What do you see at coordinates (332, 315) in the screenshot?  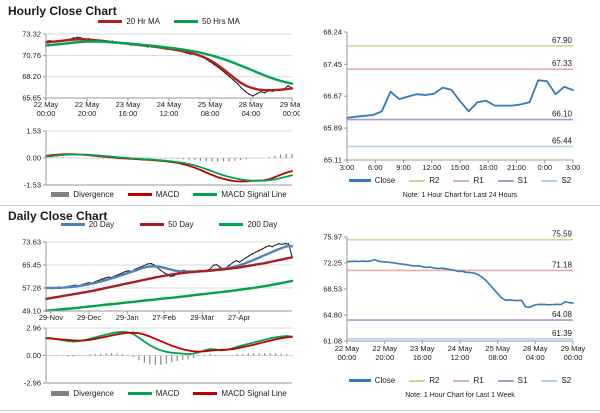 I see `svg-text: 64.80` at bounding box center [332, 315].